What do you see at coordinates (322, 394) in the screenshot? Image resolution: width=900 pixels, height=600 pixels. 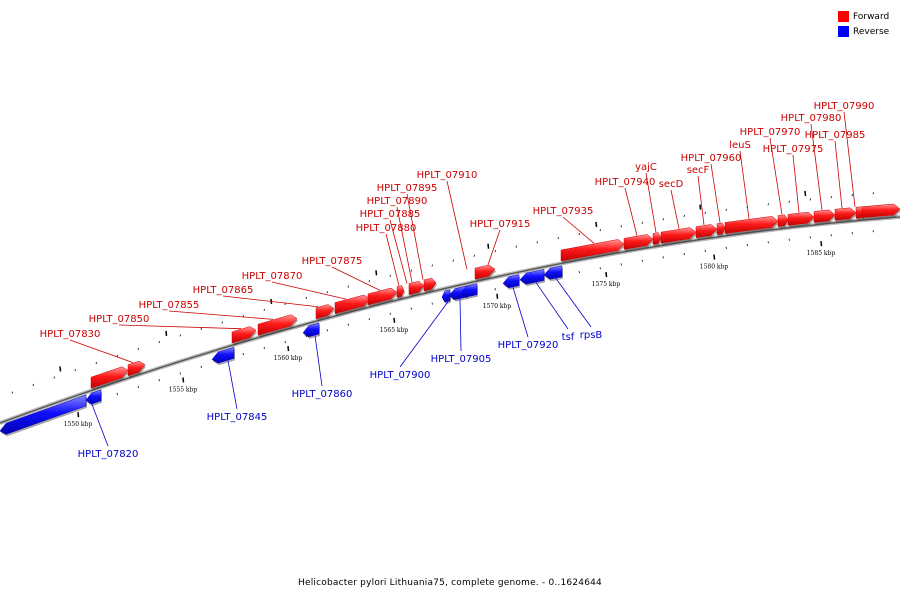 I see `gene-label-hplt_07860: HPLT_07860` at bounding box center [322, 394].